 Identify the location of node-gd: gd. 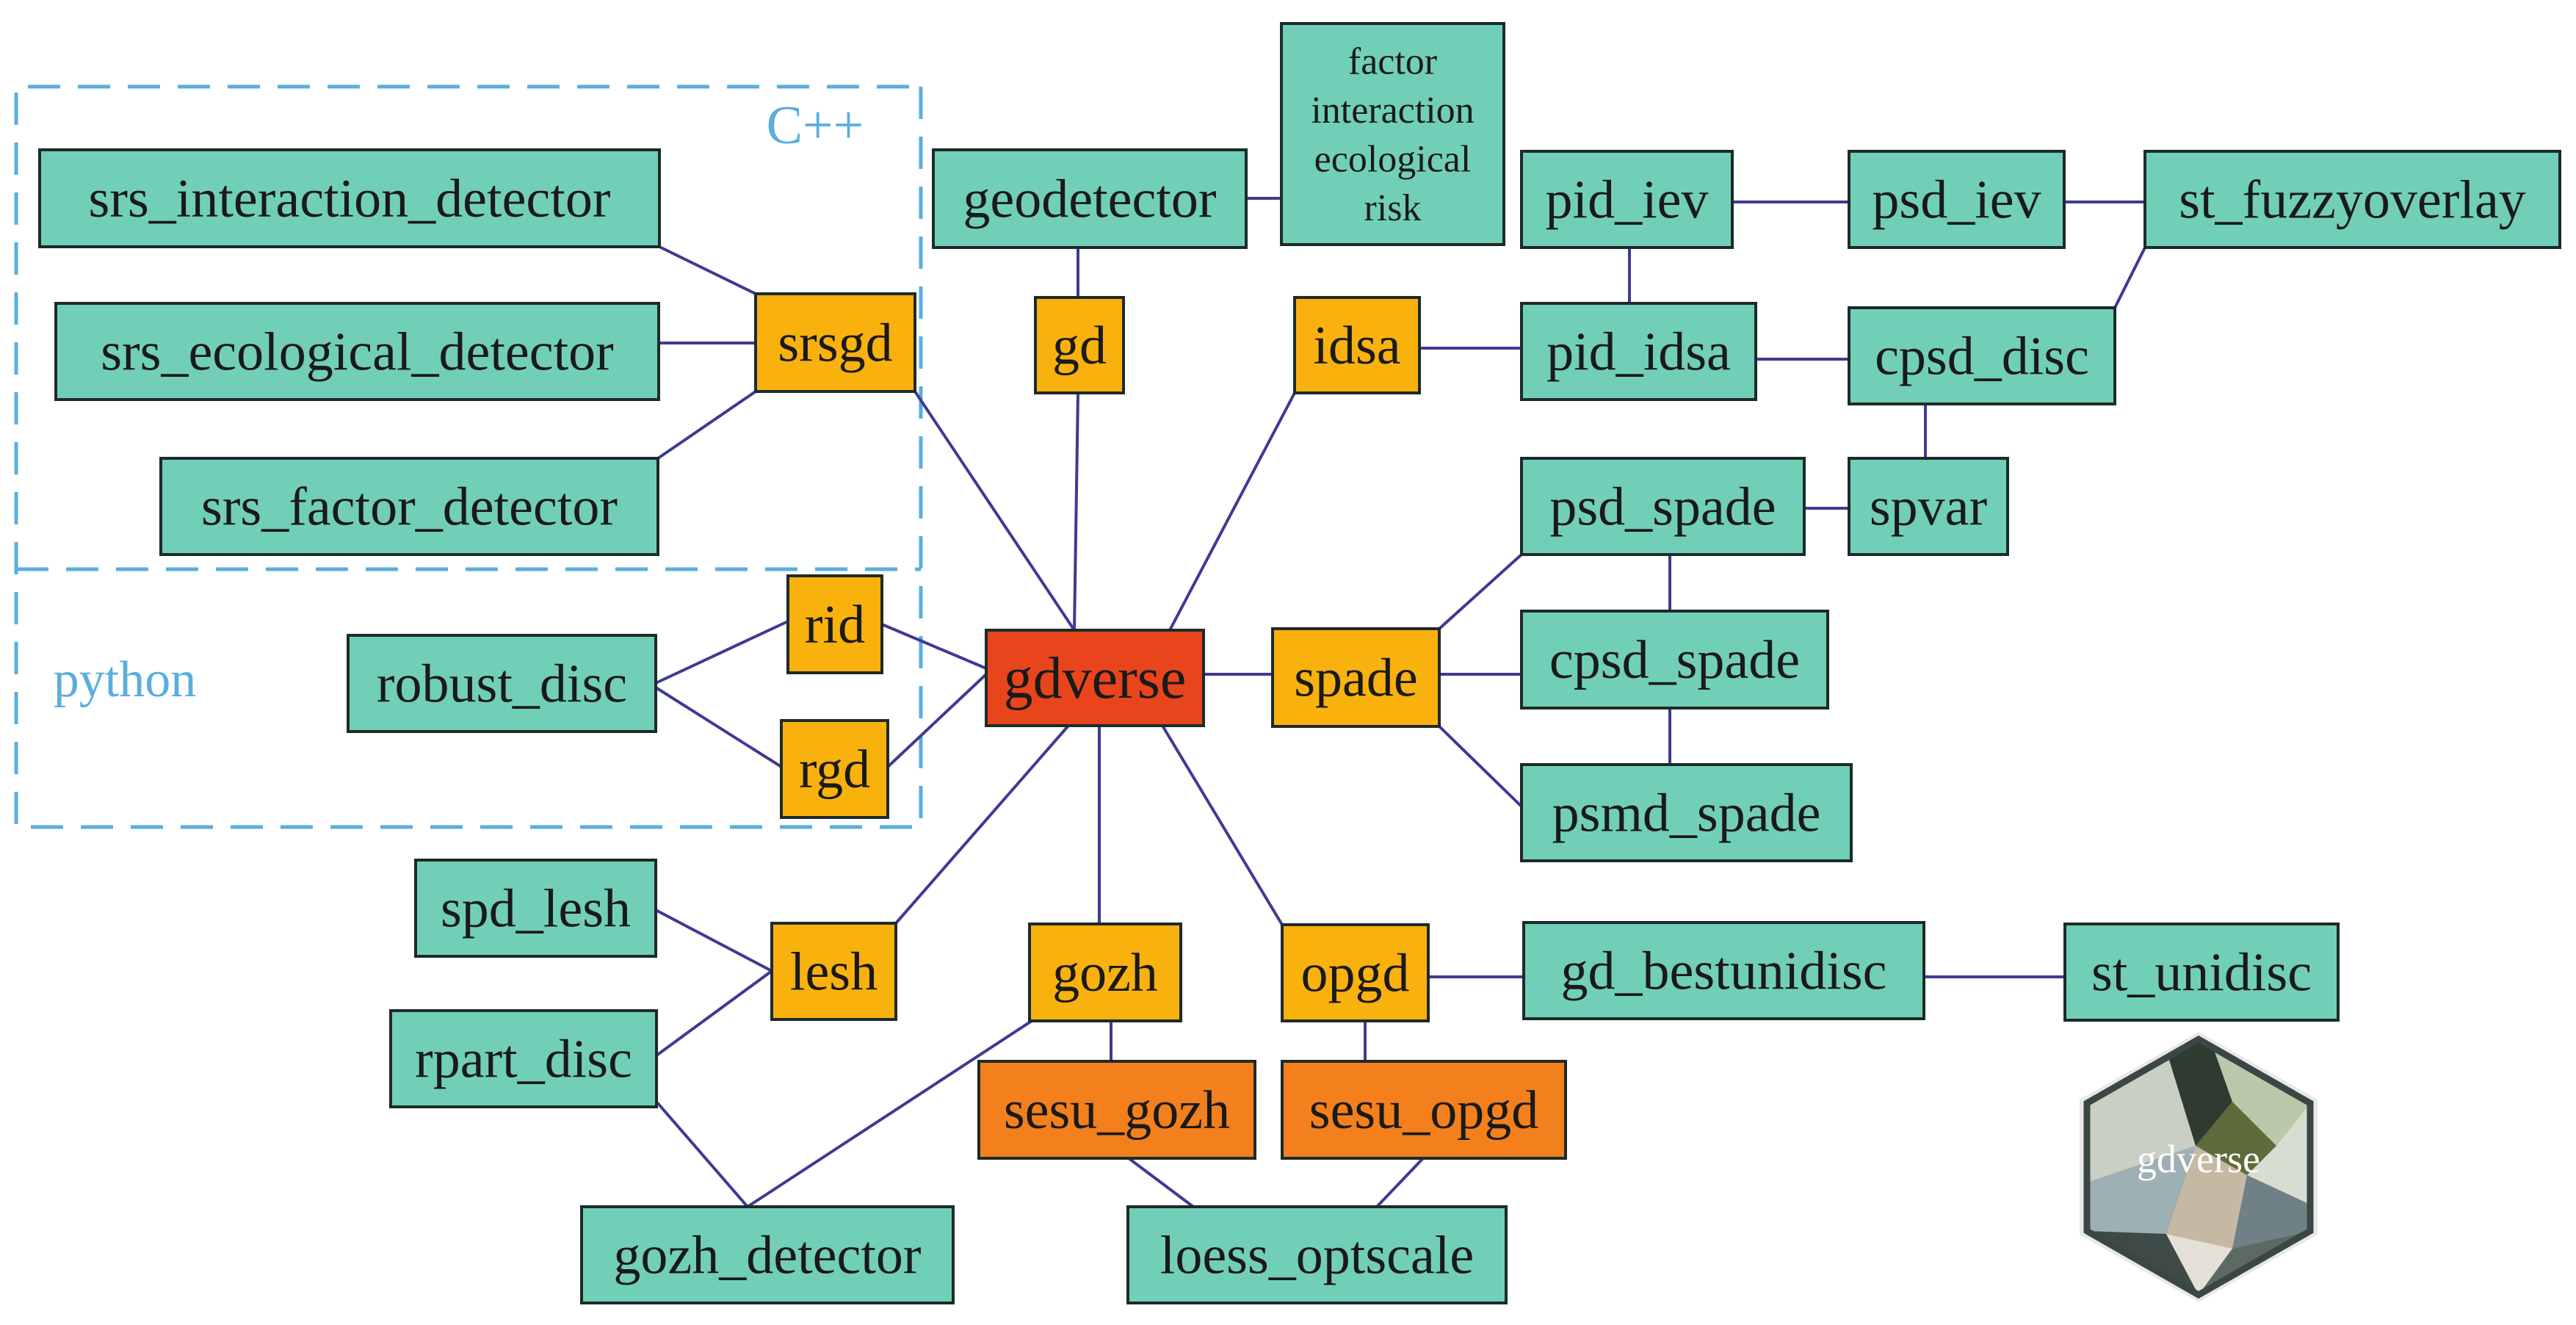
(1079, 345).